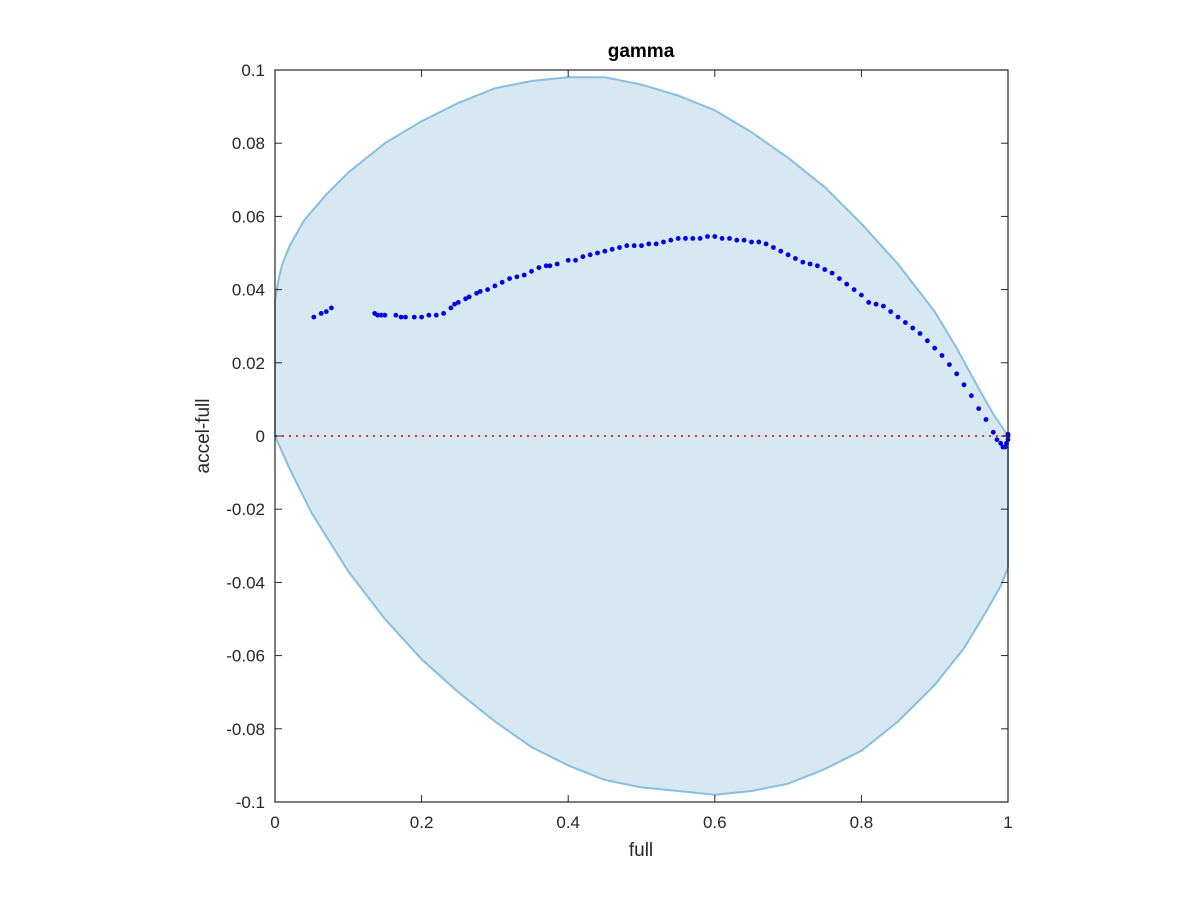 The width and height of the screenshot is (1200, 900). Describe the element at coordinates (260, 436) in the screenshot. I see `y-tick-label: 0` at that location.